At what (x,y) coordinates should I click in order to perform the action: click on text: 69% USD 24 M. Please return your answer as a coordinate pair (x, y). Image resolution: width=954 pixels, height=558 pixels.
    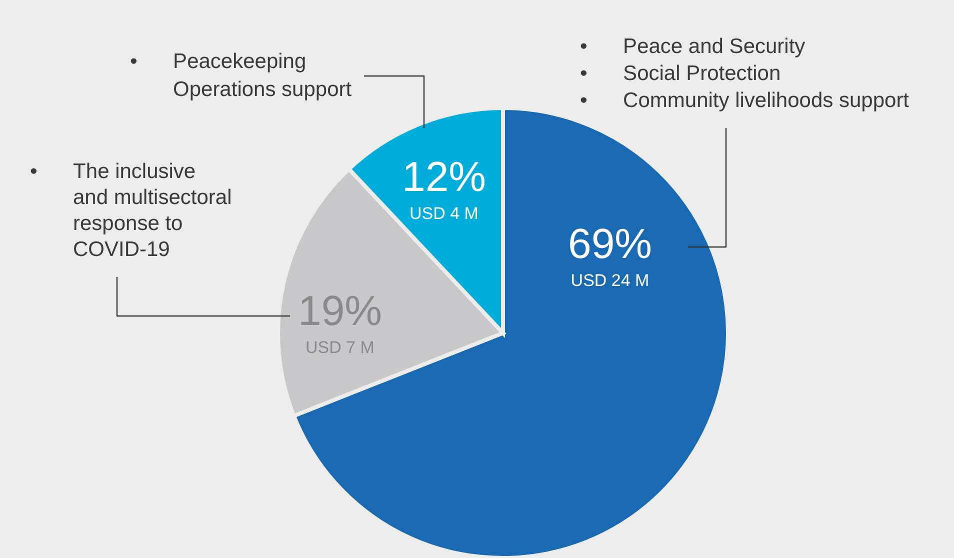
    Looking at the image, I should click on (610, 255).